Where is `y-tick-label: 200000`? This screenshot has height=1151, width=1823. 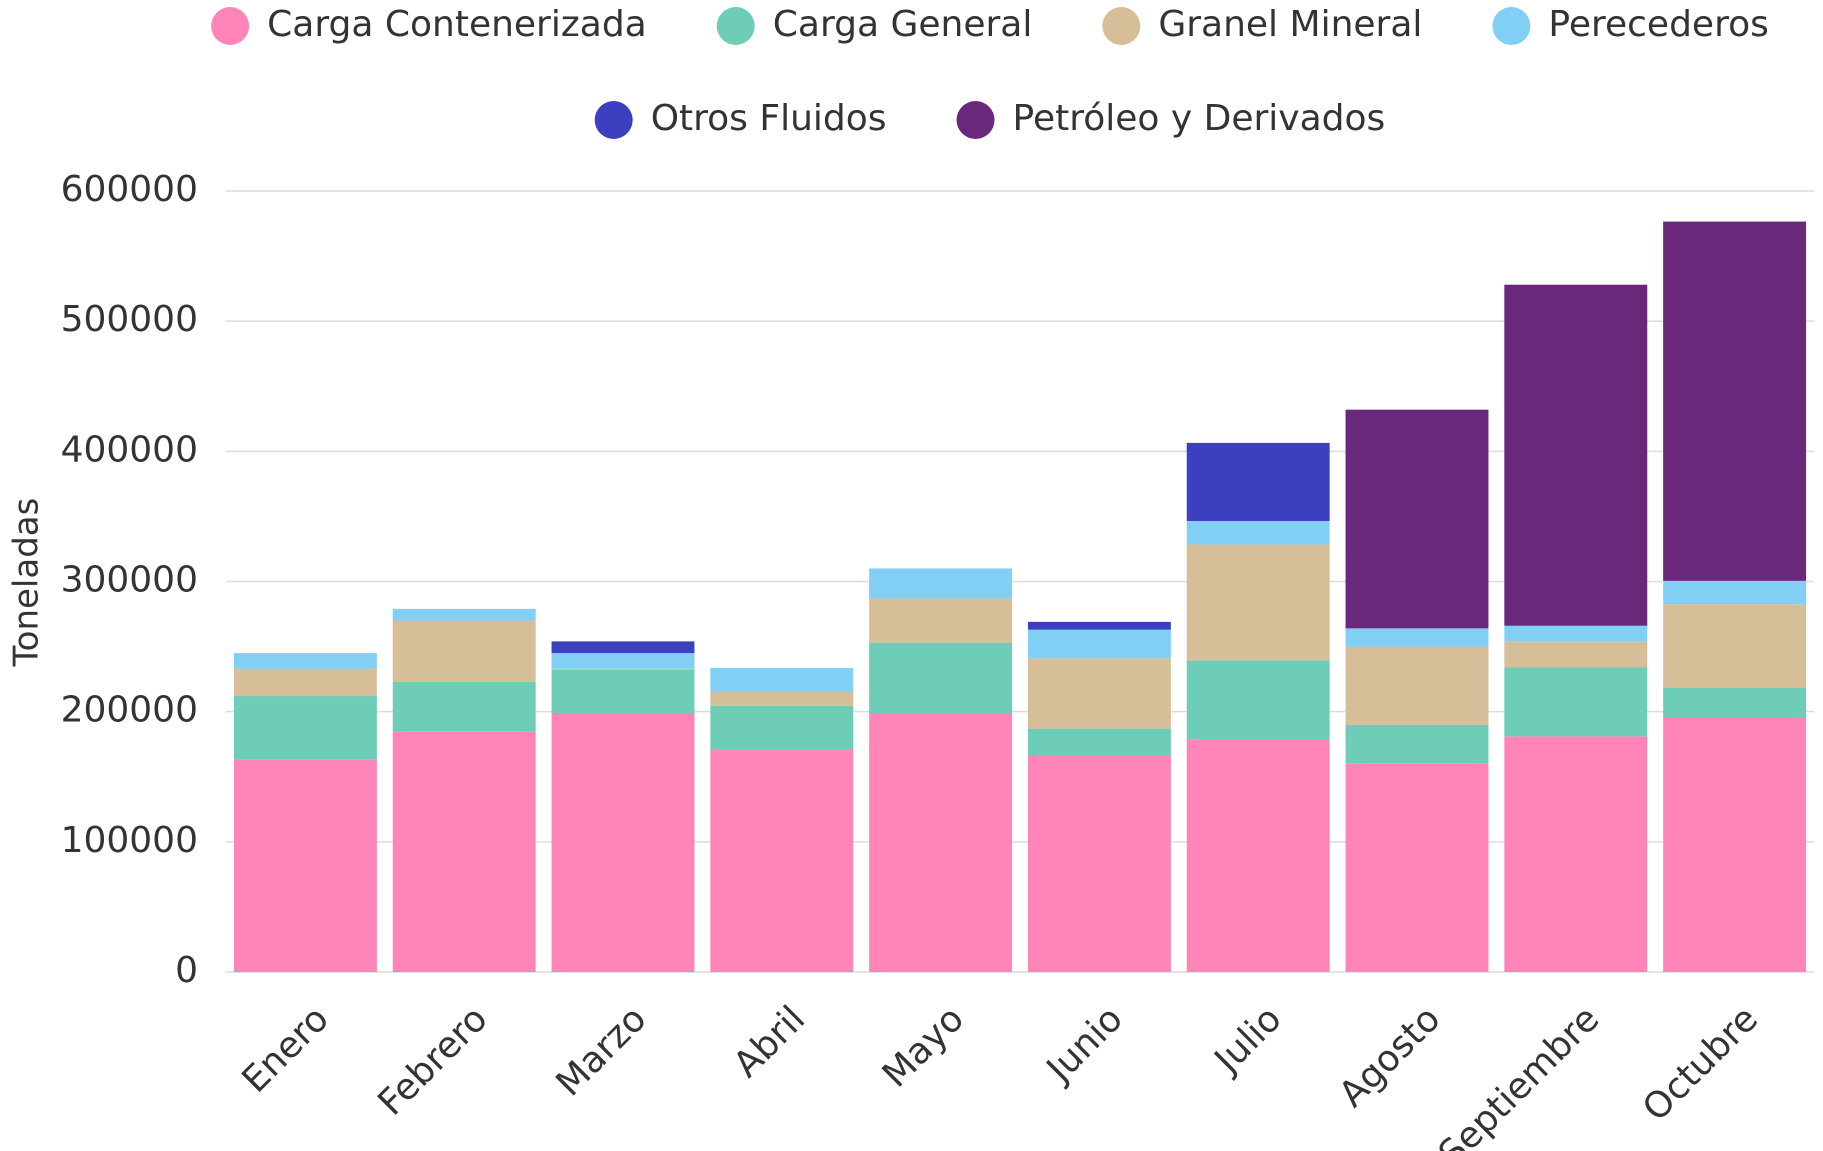
y-tick-label: 200000 is located at coordinates (129, 710).